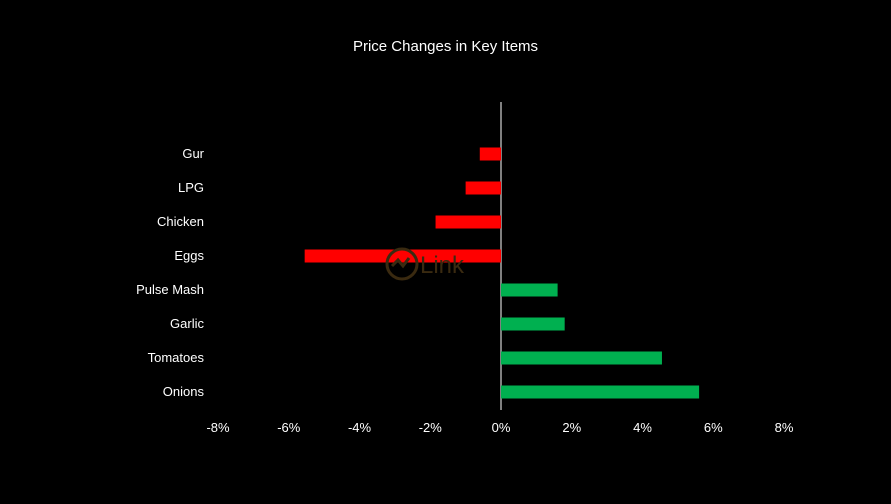 This screenshot has height=504, width=891. What do you see at coordinates (490, 154) in the screenshot?
I see `bar-gur` at bounding box center [490, 154].